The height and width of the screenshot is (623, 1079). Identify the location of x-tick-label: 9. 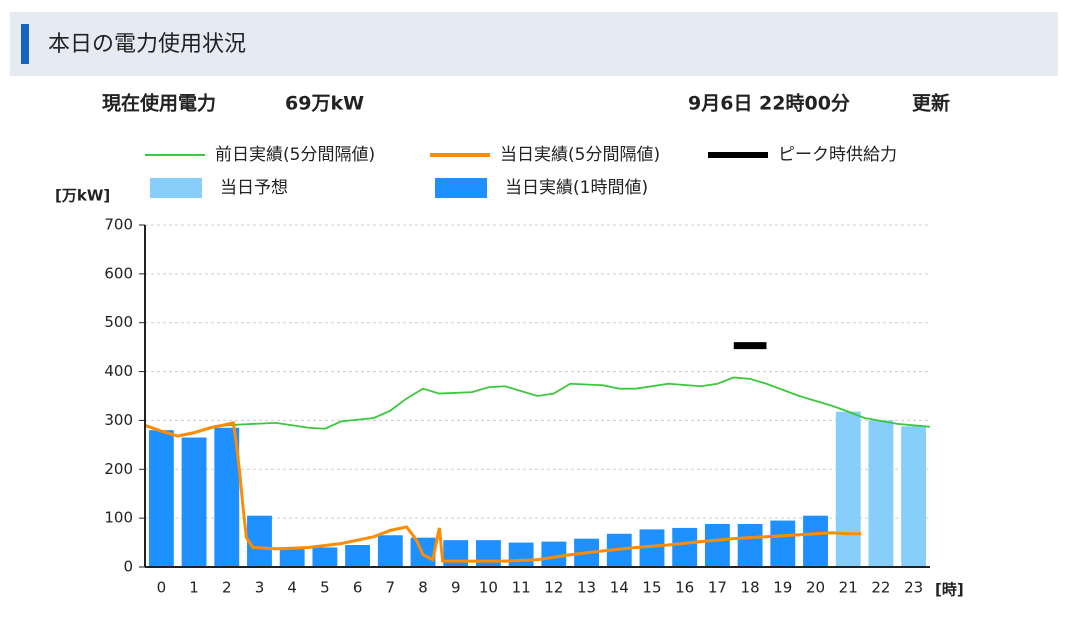
(456, 588).